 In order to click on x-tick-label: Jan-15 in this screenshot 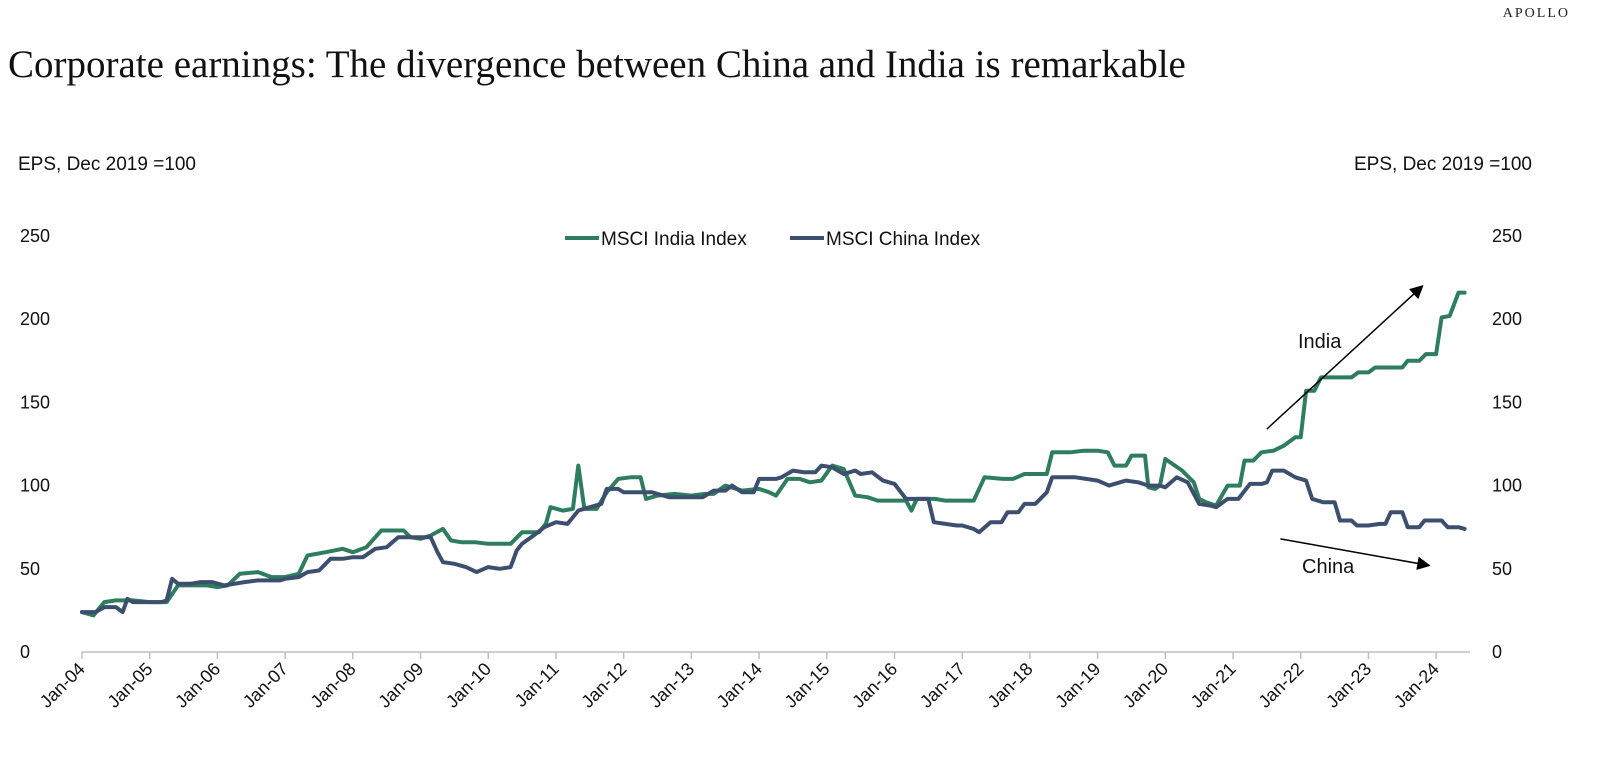, I will do `click(807, 685)`.